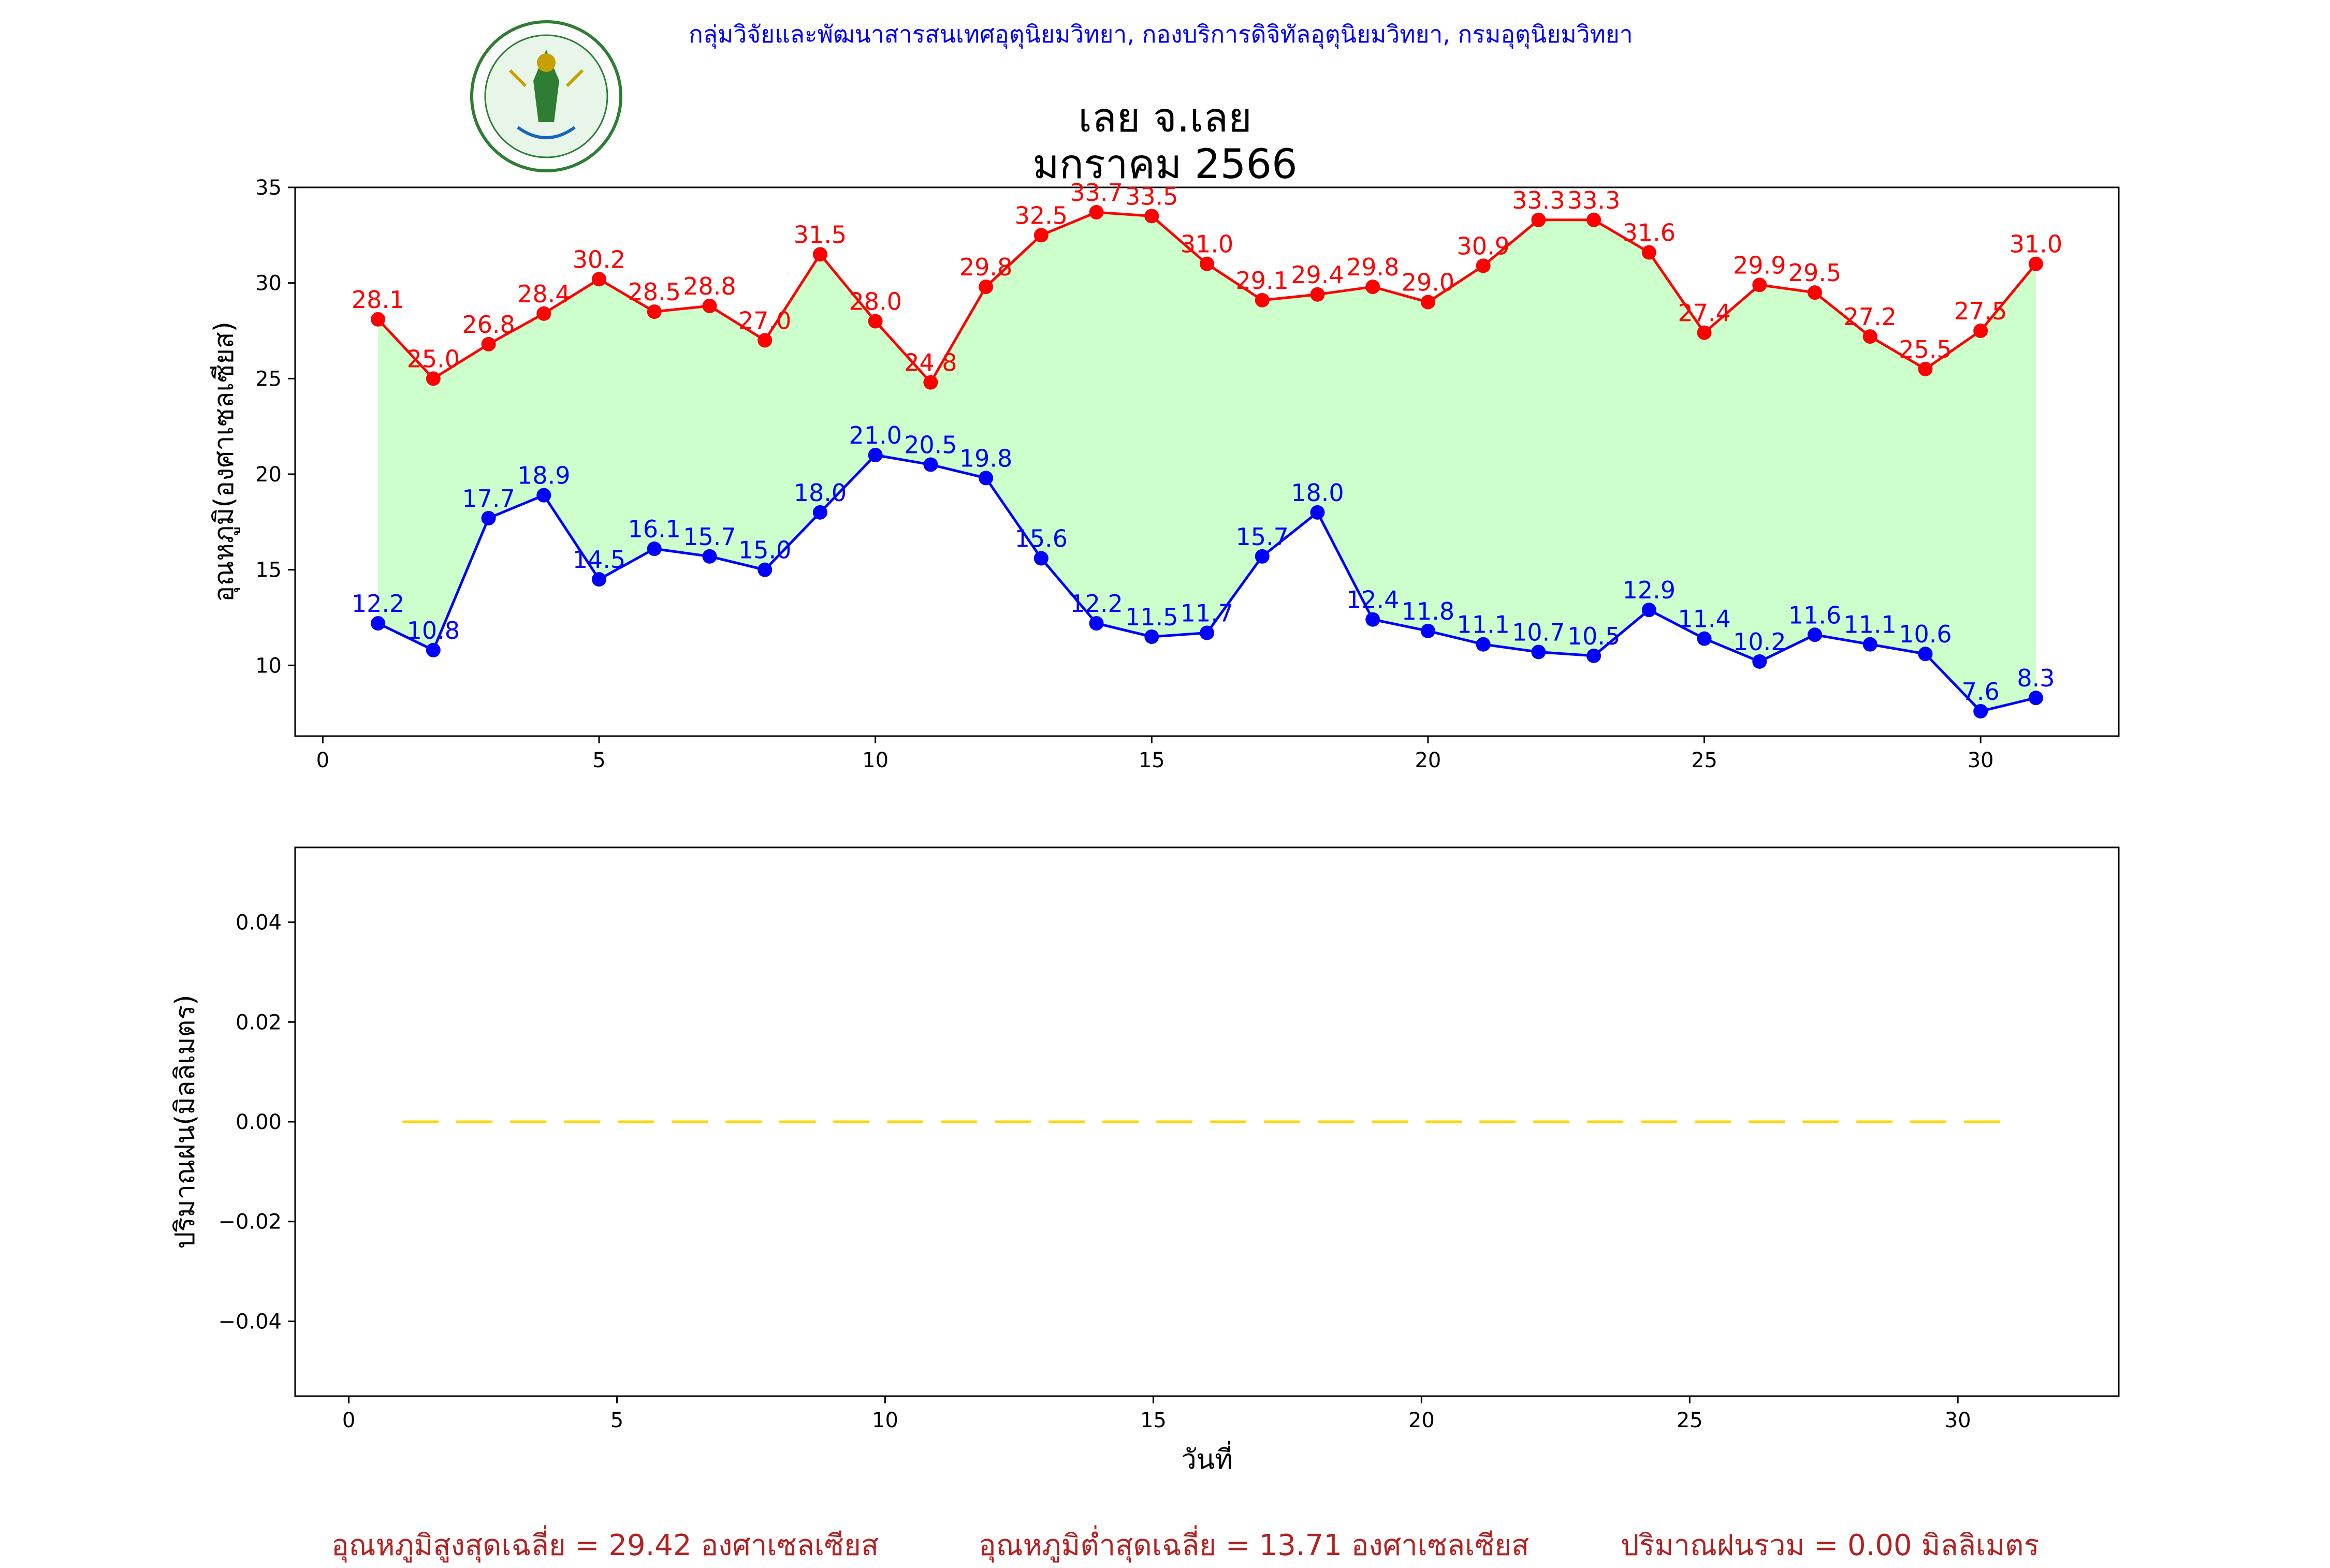  What do you see at coordinates (1704, 760) in the screenshot?
I see `x-tick-label: 25` at bounding box center [1704, 760].